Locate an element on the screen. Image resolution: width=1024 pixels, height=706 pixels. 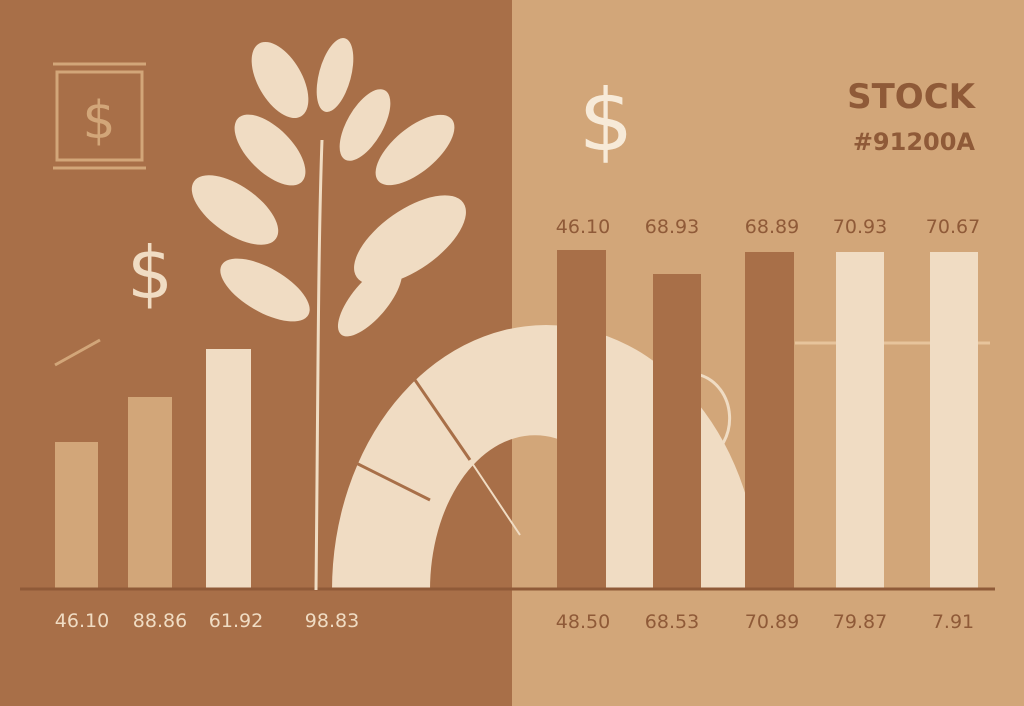
value-label: 61.92 is located at coordinates (236, 621).